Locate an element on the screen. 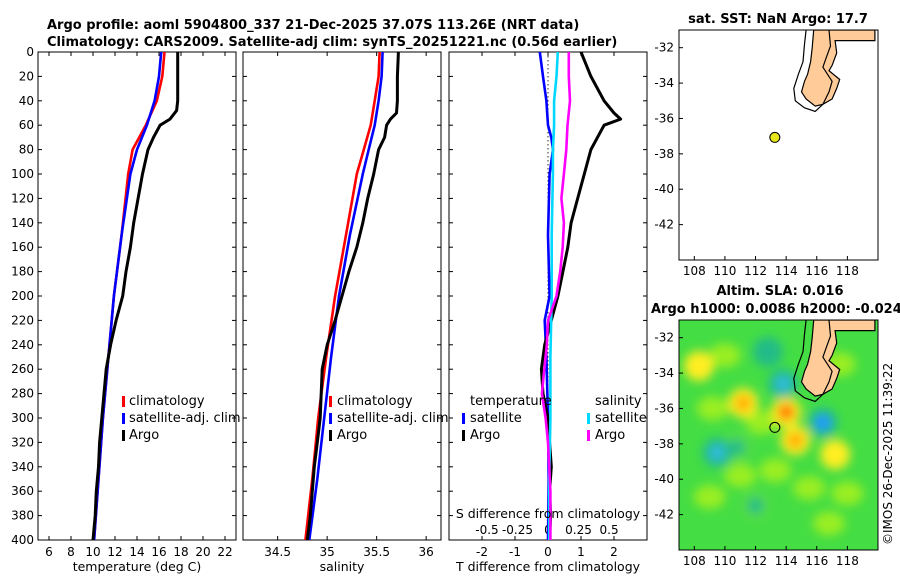  legend-swatch-t-satellite is located at coordinates (463, 418).